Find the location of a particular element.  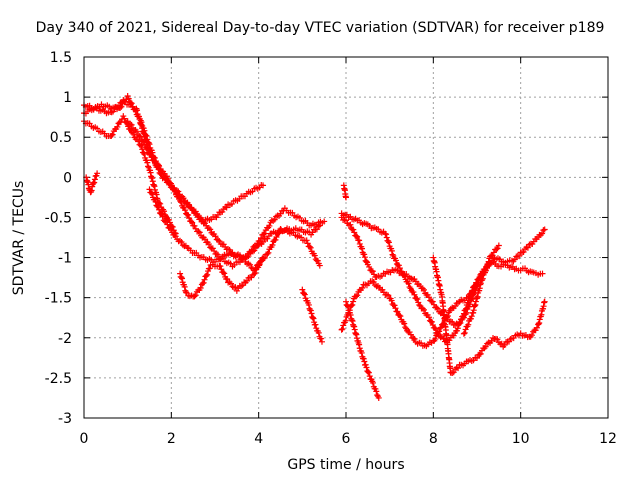

x-tick-label: 12 is located at coordinates (608, 439).